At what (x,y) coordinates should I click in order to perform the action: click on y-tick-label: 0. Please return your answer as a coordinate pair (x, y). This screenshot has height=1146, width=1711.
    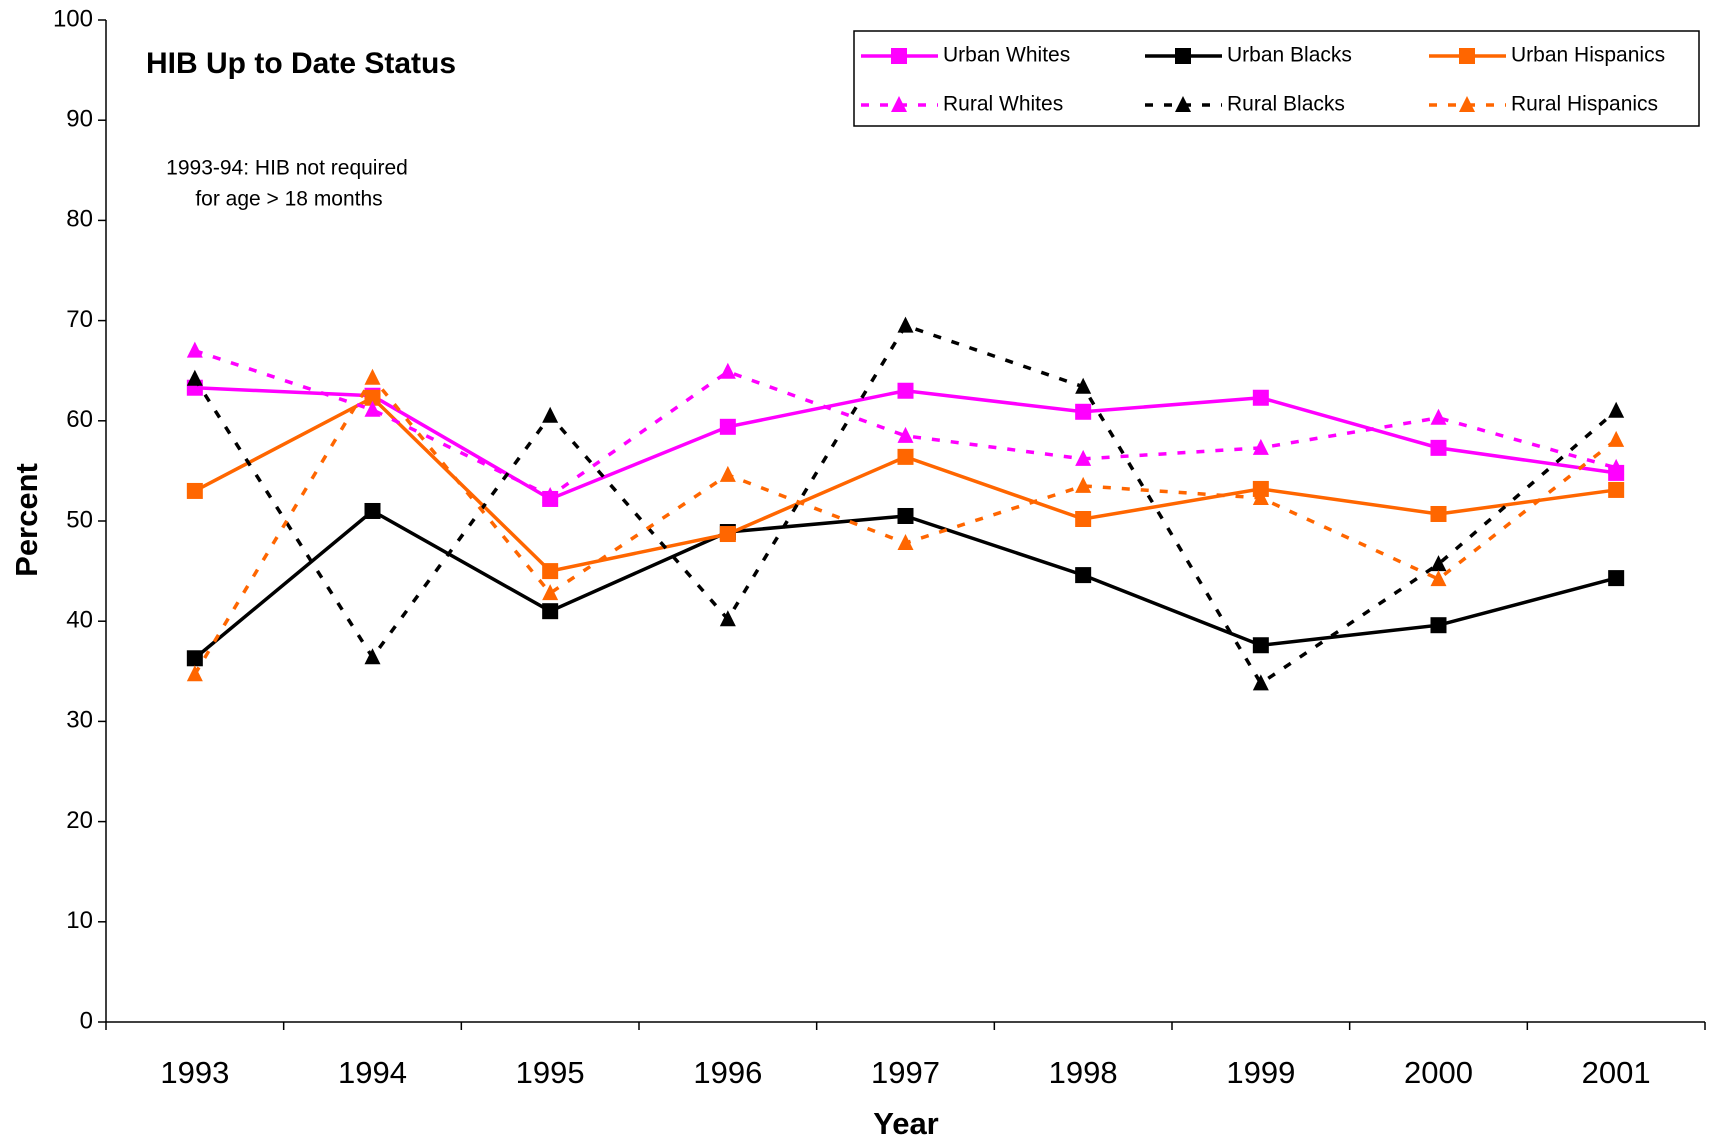
    Looking at the image, I should click on (86, 1020).